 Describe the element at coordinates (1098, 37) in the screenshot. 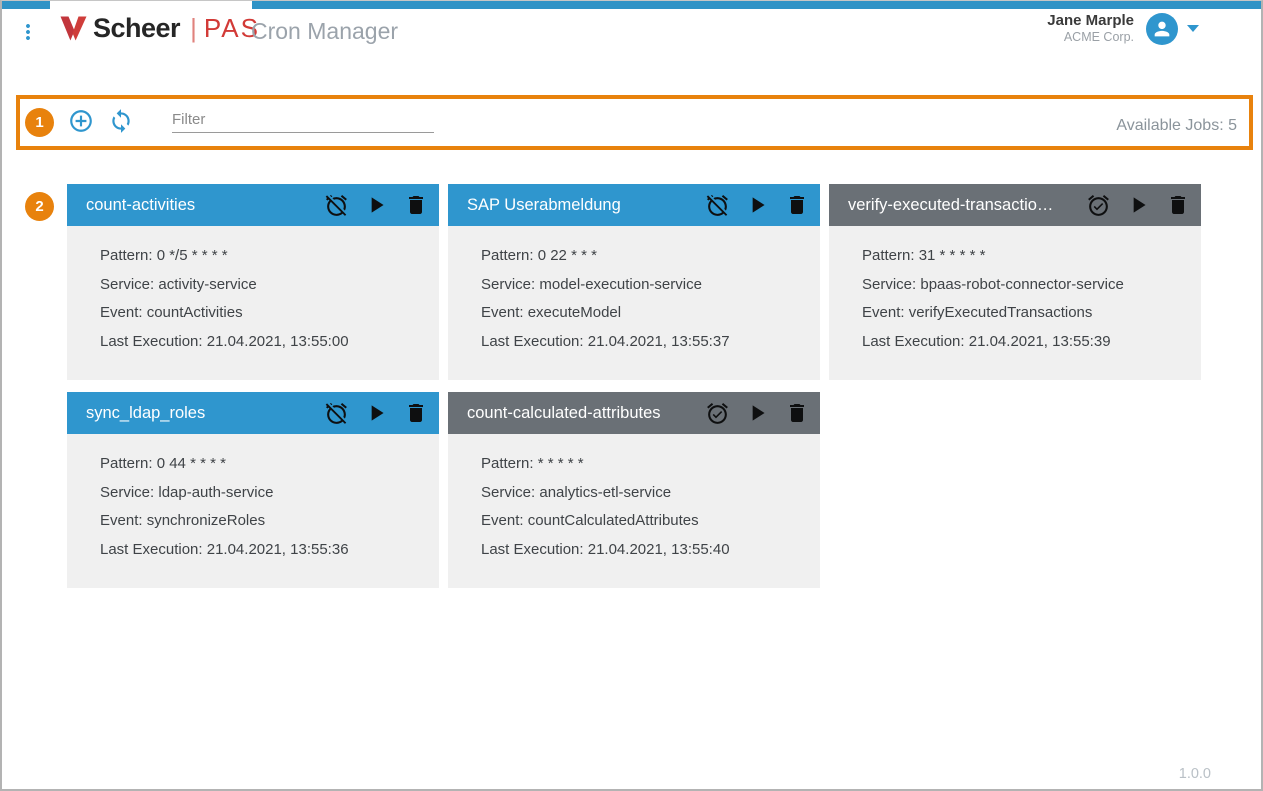

I see `user-company: ACME Corp.` at that location.